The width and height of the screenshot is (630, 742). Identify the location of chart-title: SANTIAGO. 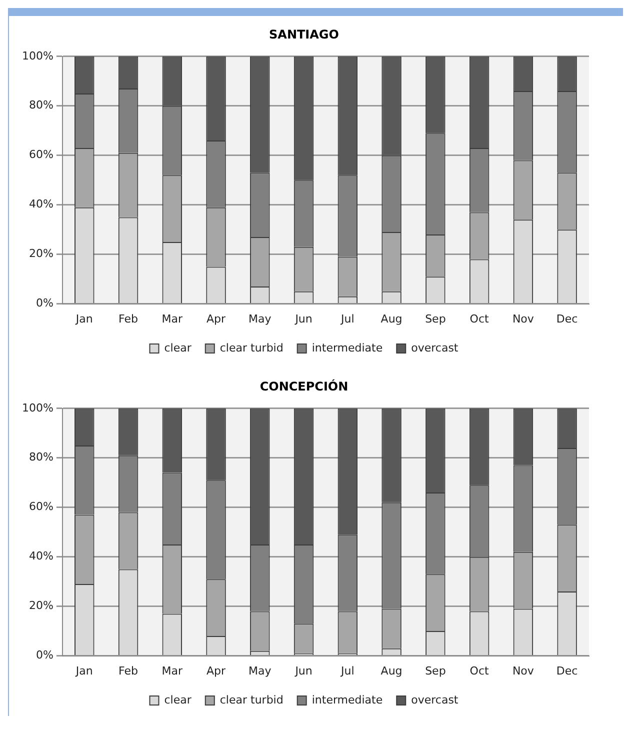
(304, 34).